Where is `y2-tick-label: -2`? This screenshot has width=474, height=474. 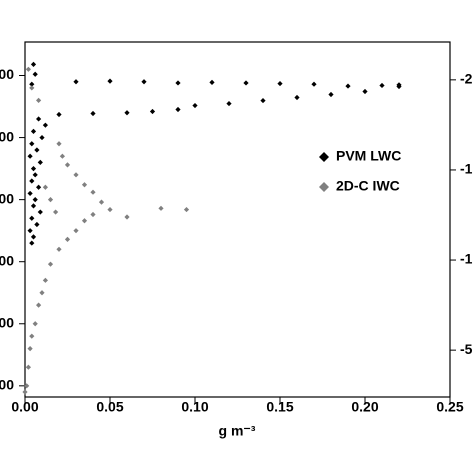
y2-tick-label: -2 is located at coordinates (466, 79).